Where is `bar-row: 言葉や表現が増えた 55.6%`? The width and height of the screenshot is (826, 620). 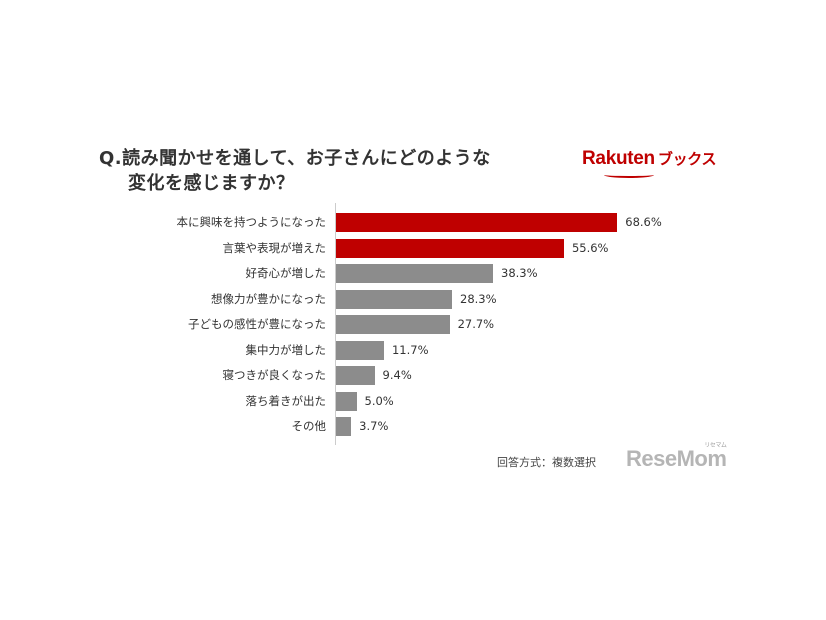 bar-row: 言葉や表現が増えた 55.6% is located at coordinates (413, 248).